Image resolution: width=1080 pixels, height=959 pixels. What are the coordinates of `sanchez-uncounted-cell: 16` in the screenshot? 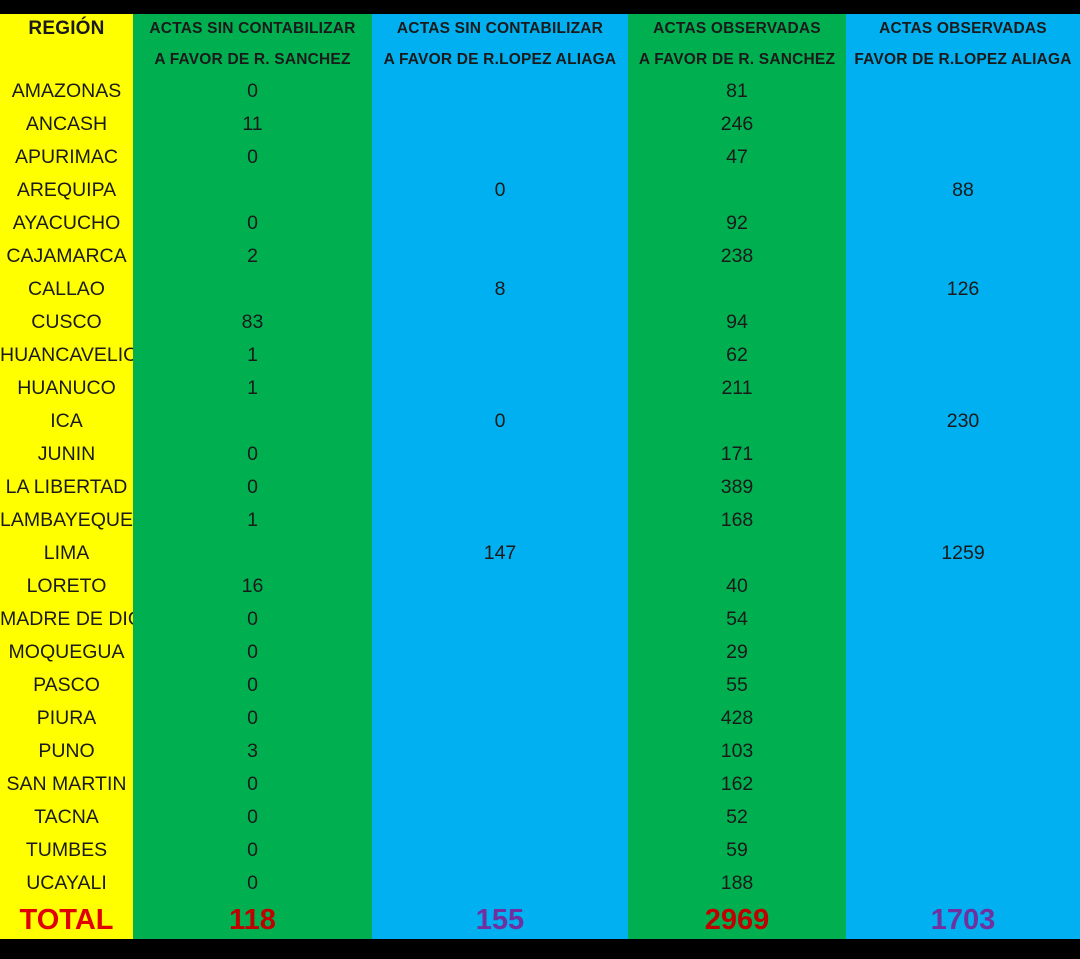 It's located at (252, 586).